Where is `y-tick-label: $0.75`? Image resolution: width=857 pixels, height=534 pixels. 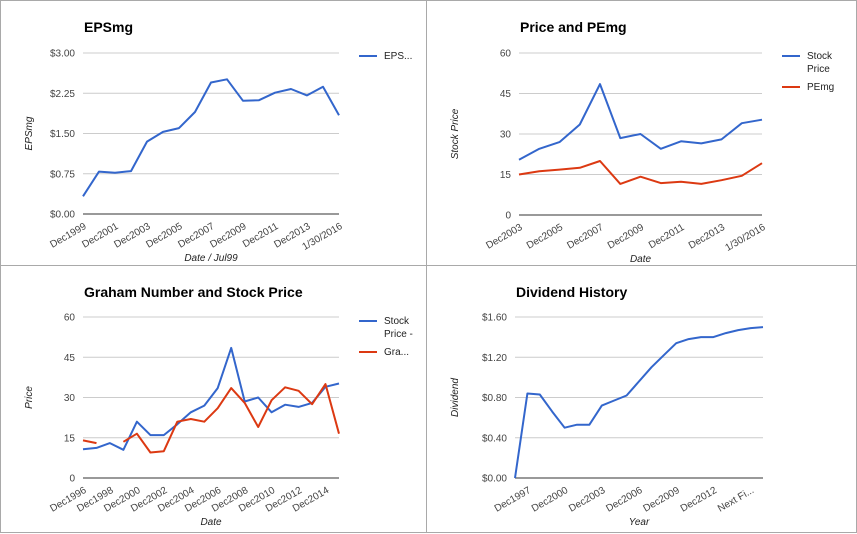
y-tick-label: $0.75 is located at coordinates (62, 174).